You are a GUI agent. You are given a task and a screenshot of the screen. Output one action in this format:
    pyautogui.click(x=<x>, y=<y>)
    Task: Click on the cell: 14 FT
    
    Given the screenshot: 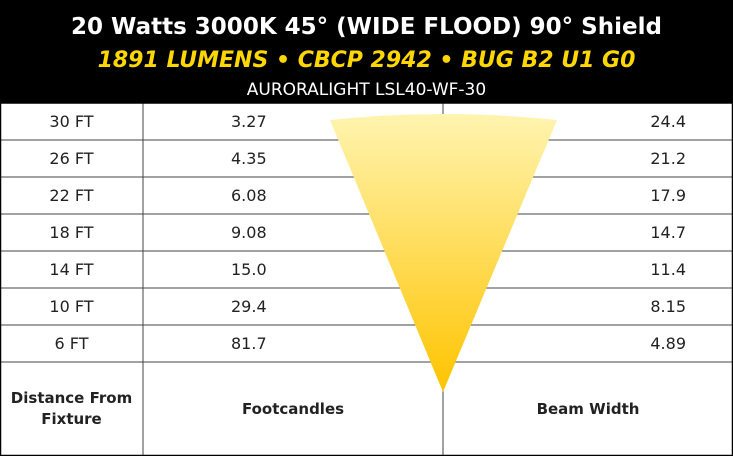 What is the action you would take?
    pyautogui.click(x=71, y=269)
    